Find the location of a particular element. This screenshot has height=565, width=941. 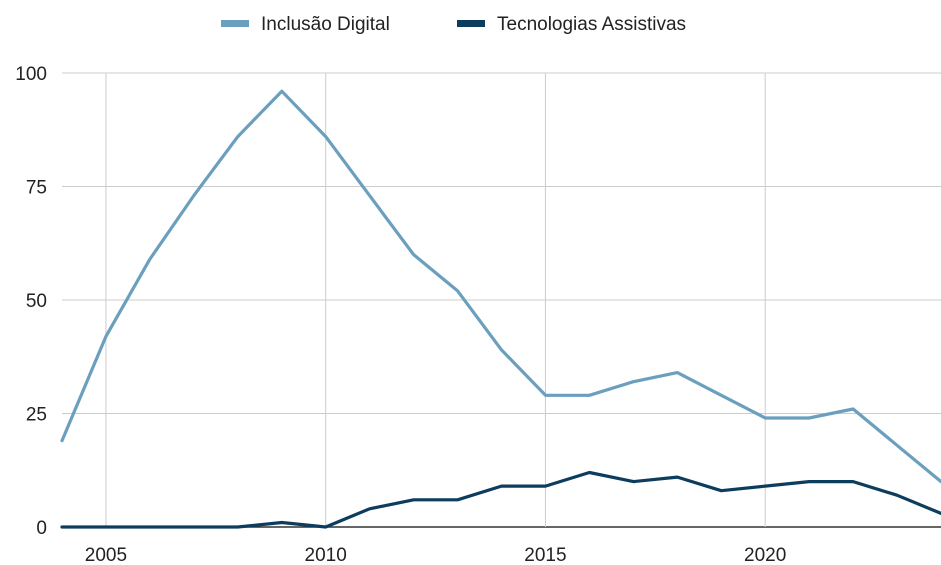

x-tick-label-2015: 2015 is located at coordinates (545, 555).